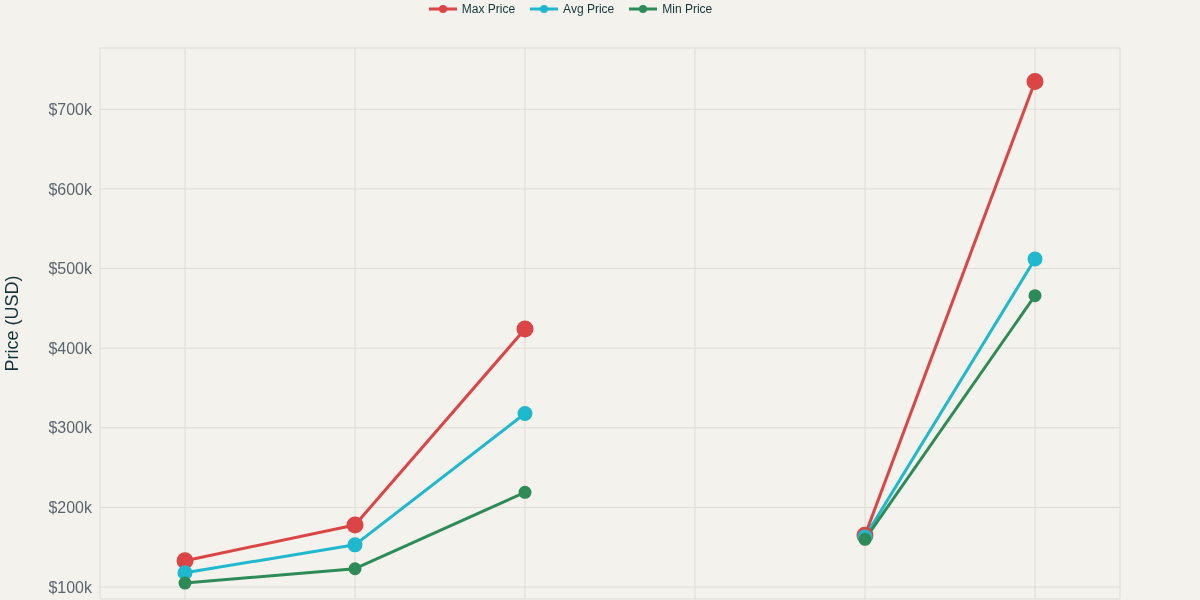 This screenshot has height=600, width=1200. I want to click on y-axis-title: Price (USD), so click(12, 323).